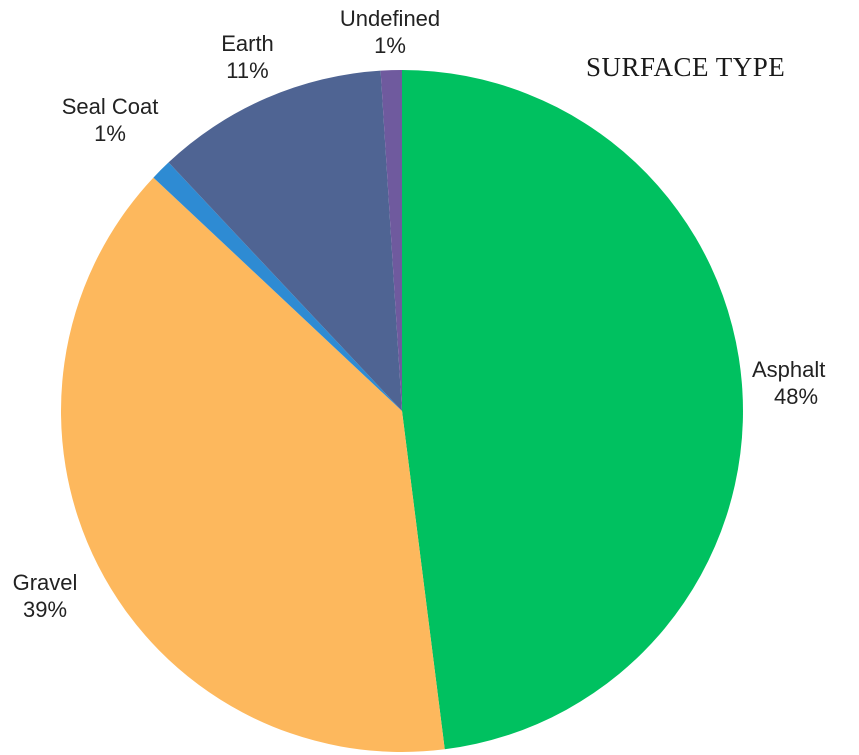 The width and height of the screenshot is (859, 755). I want to click on slice-label-value: 39%, so click(45, 609).